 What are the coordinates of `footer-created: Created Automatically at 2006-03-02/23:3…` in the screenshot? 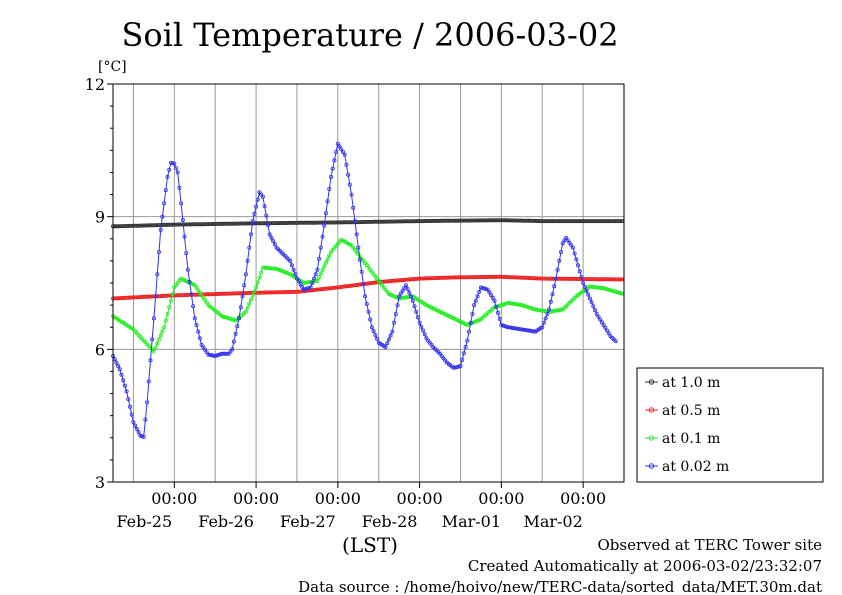 It's located at (645, 566).